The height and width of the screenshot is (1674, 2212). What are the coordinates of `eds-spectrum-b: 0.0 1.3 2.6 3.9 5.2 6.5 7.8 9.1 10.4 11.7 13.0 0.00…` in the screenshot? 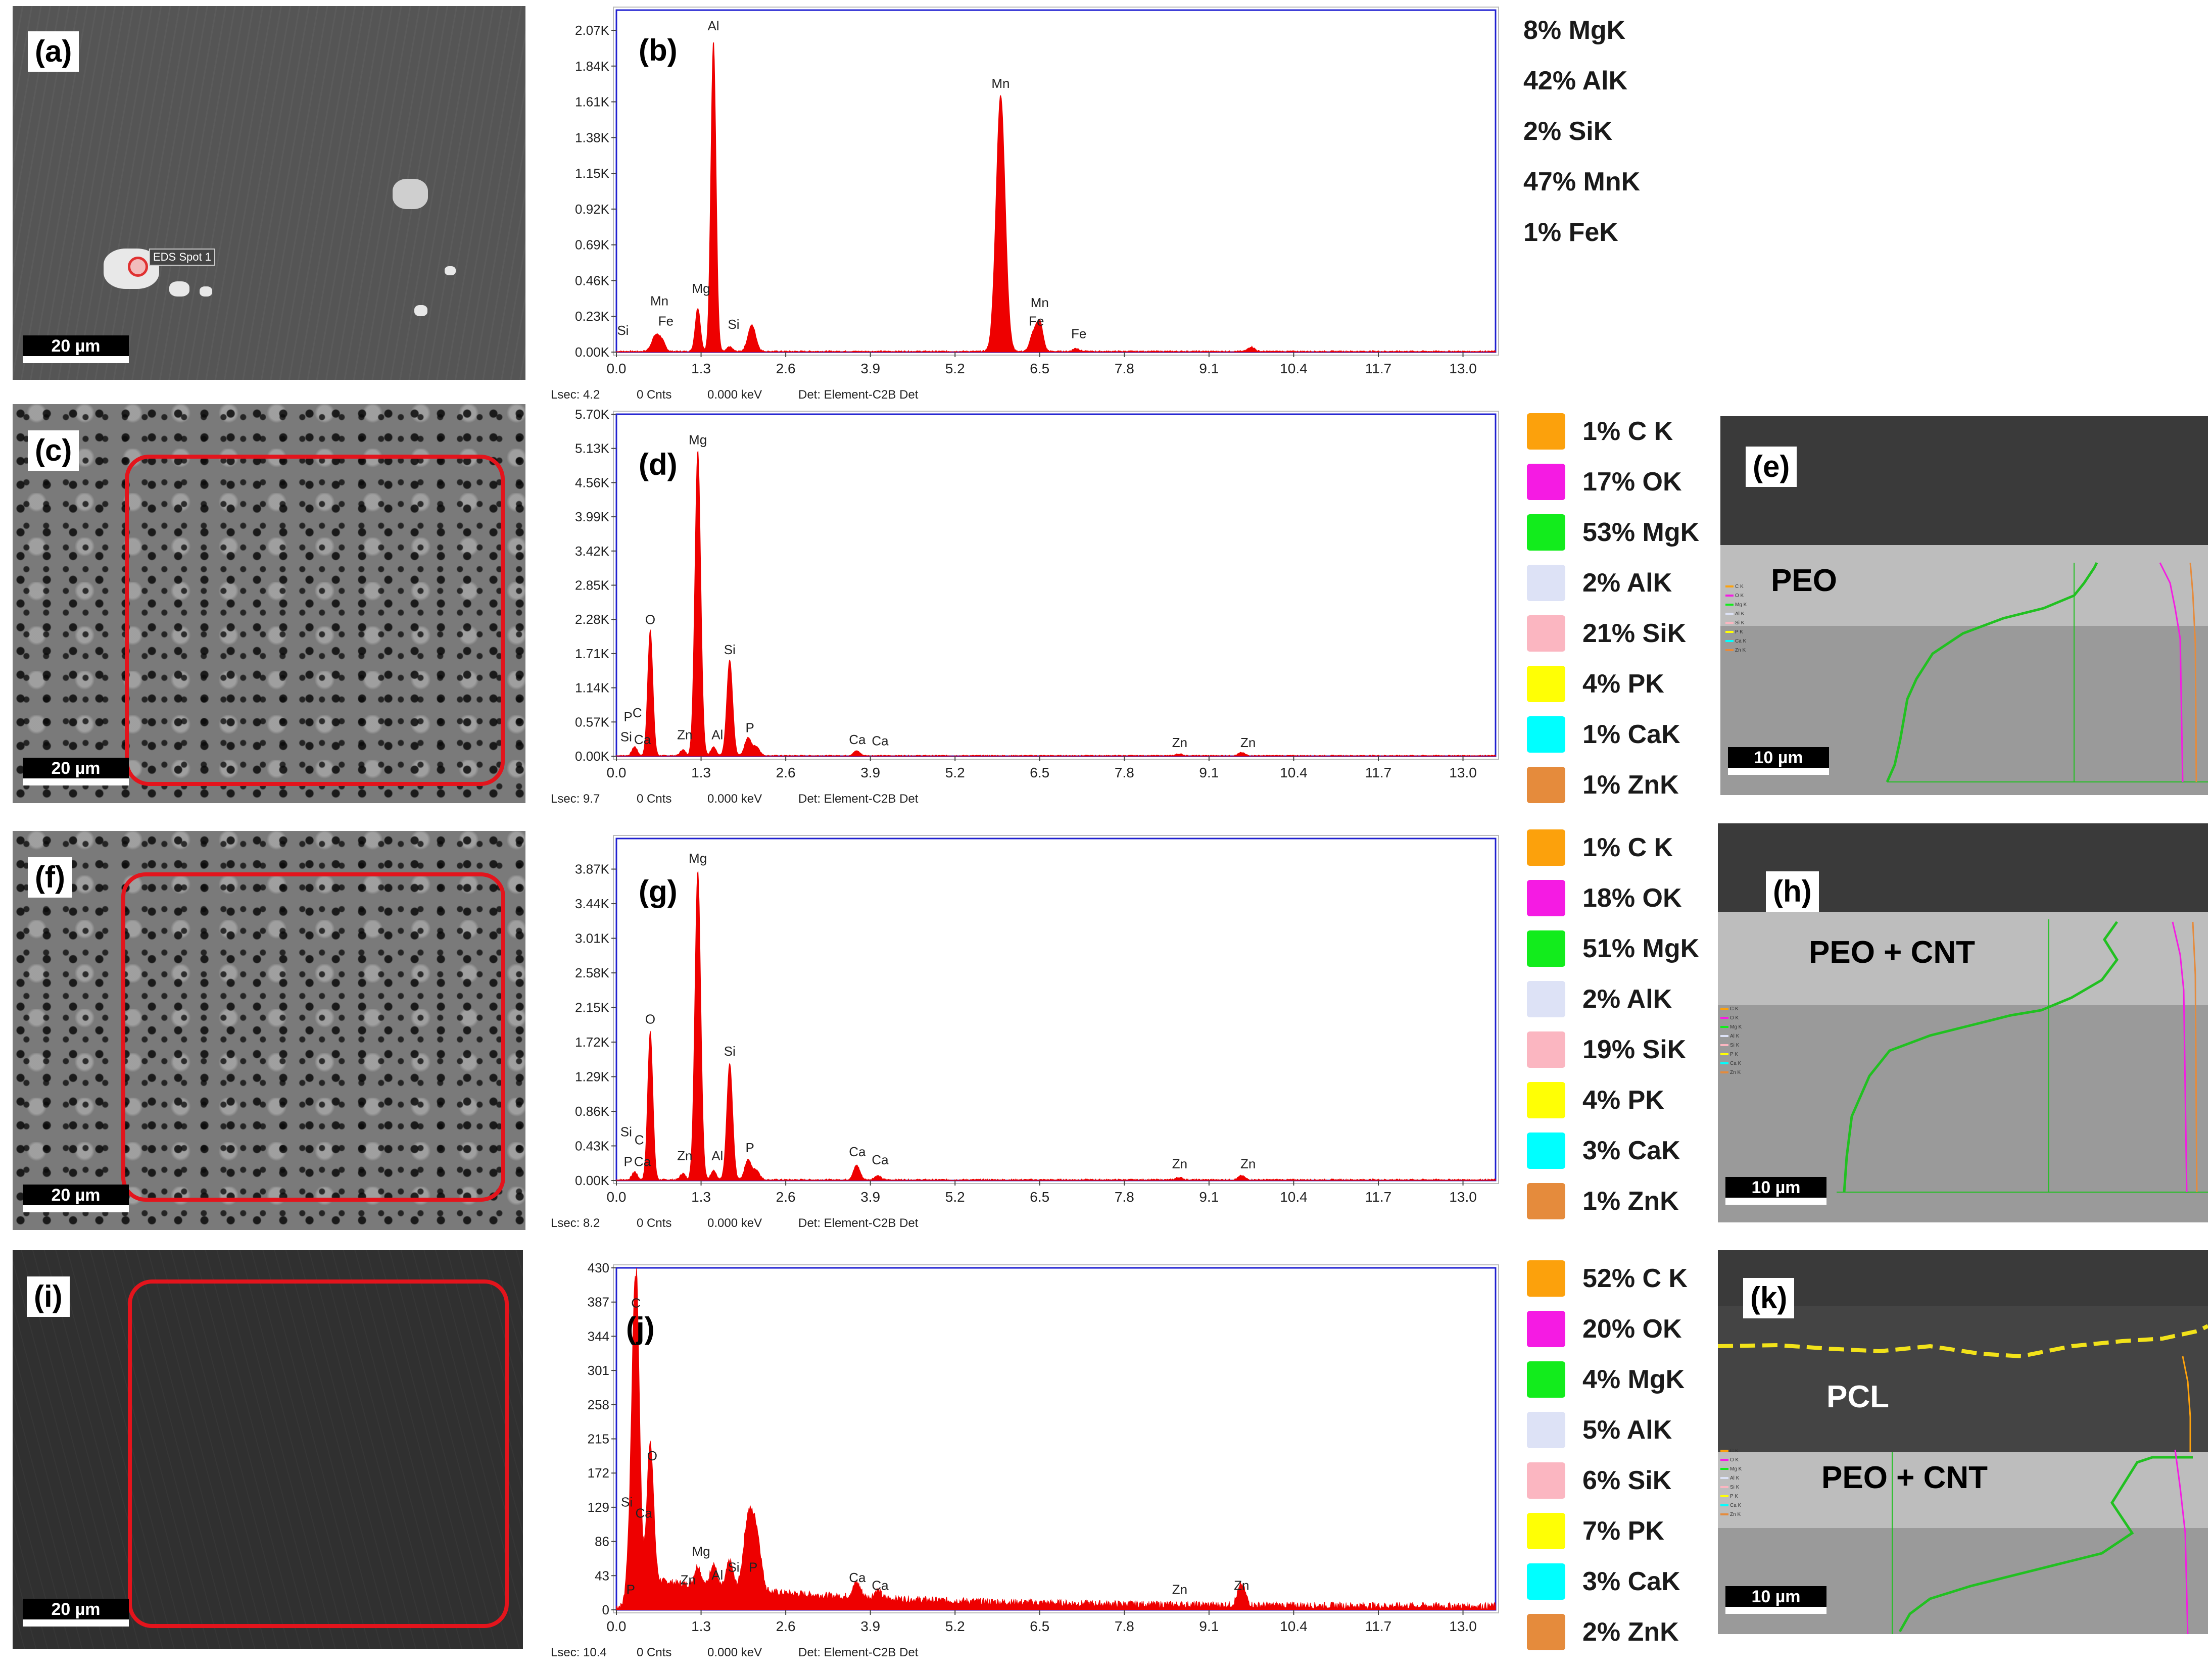 It's located at (1025, 204).